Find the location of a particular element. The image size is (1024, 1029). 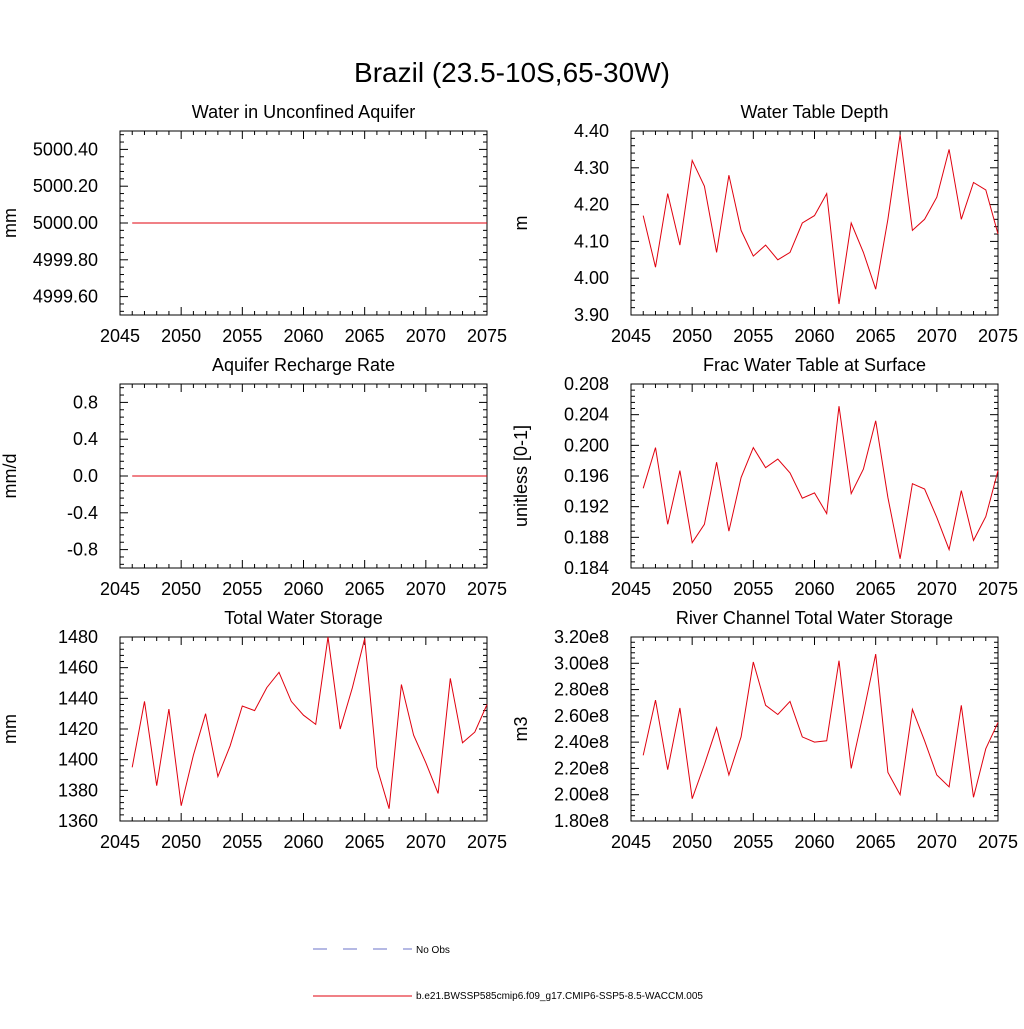

y-axis-label: m is located at coordinates (521, 223).